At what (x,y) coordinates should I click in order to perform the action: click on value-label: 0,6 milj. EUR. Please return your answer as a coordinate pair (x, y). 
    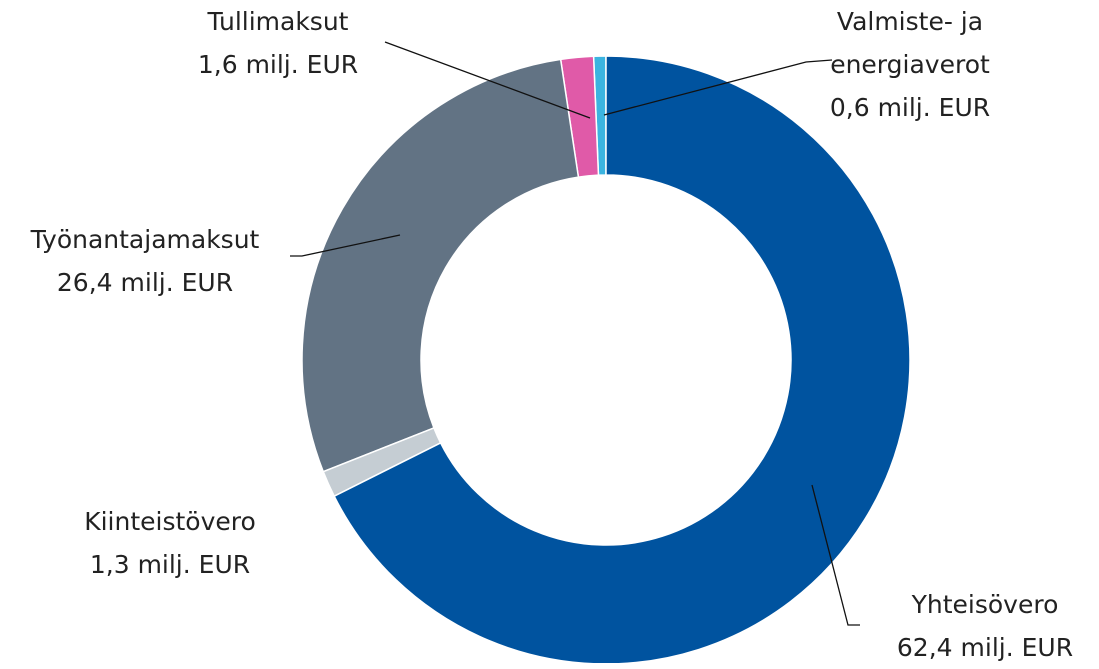
    Looking at the image, I should click on (910, 107).